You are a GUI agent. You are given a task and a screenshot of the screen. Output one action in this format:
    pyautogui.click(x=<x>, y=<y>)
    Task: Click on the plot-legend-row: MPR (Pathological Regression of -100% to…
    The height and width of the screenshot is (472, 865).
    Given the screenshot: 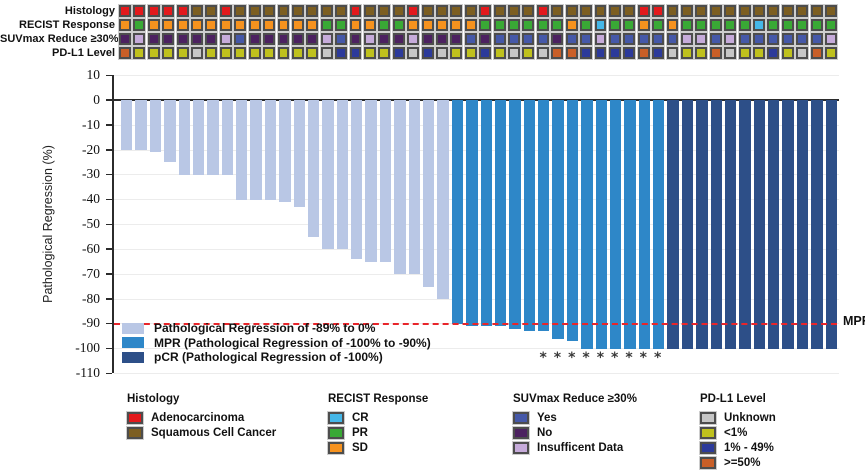 What is the action you would take?
    pyautogui.click(x=276, y=343)
    